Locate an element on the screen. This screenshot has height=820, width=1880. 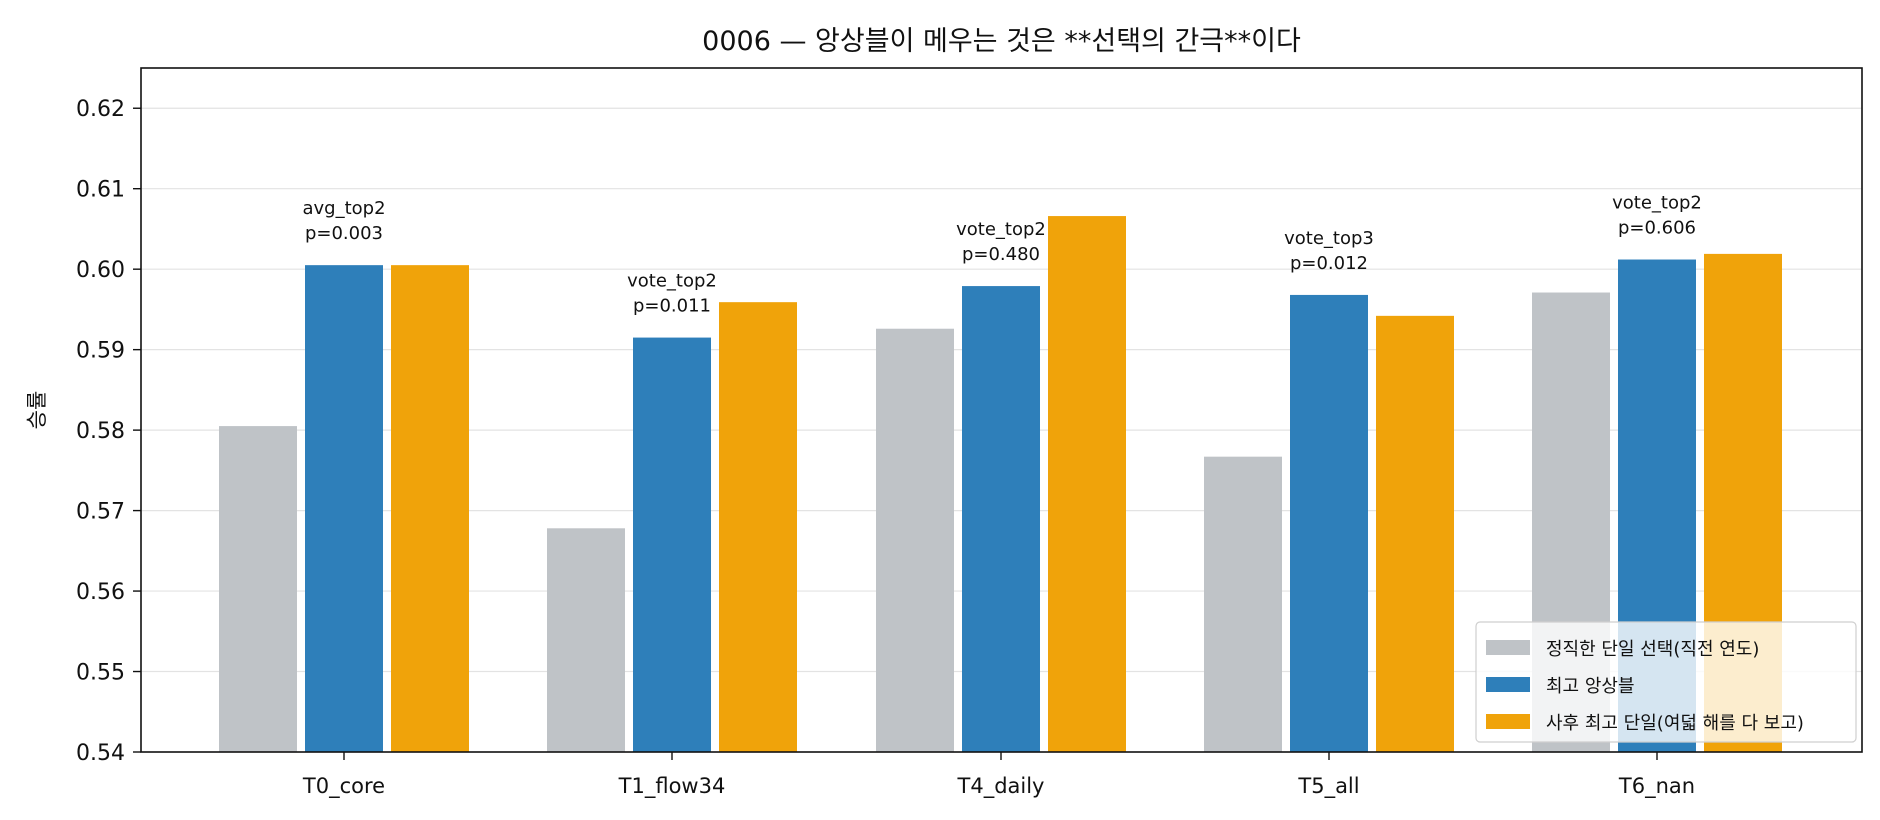
annotation-p-value: p=0.003 is located at coordinates (344, 233).